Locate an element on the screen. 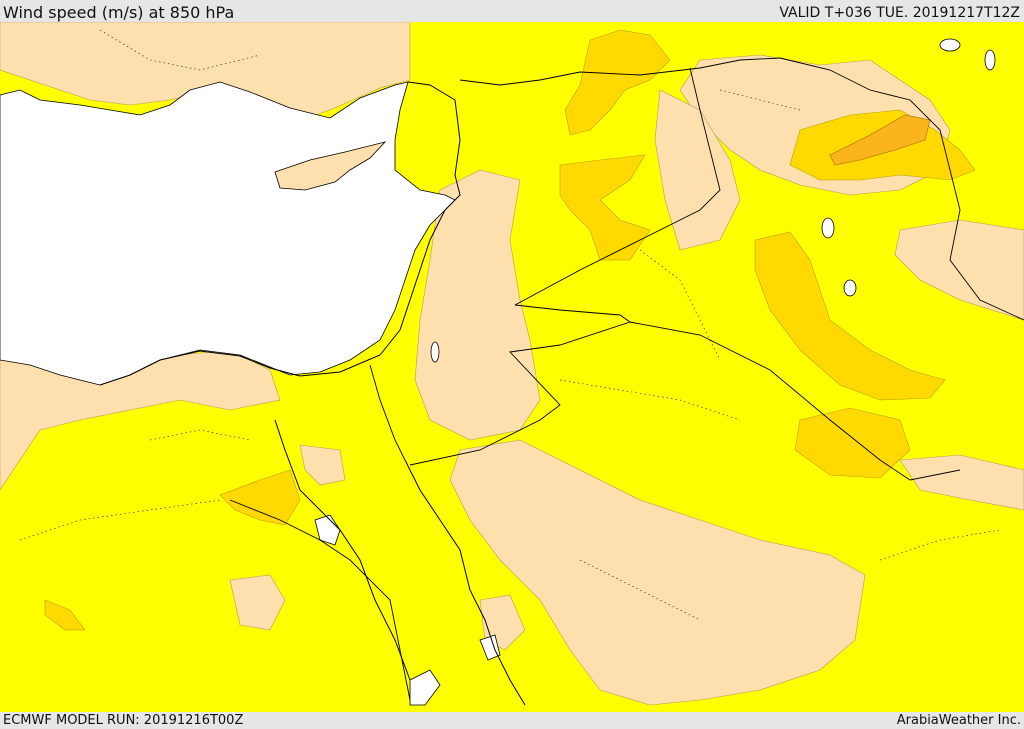  lake-urmia is located at coordinates (990, 60).